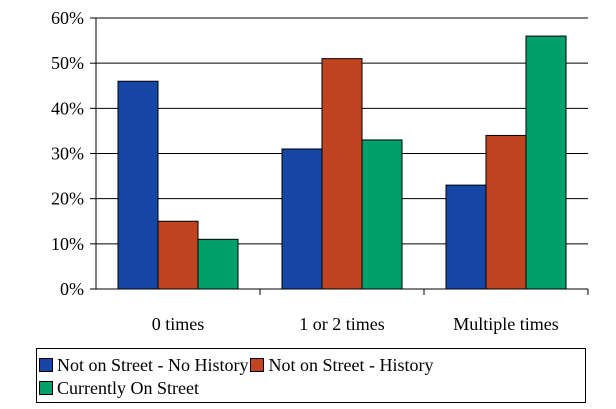  Describe the element at coordinates (67, 63) in the screenshot. I see `y-tick-label: 50%` at that location.